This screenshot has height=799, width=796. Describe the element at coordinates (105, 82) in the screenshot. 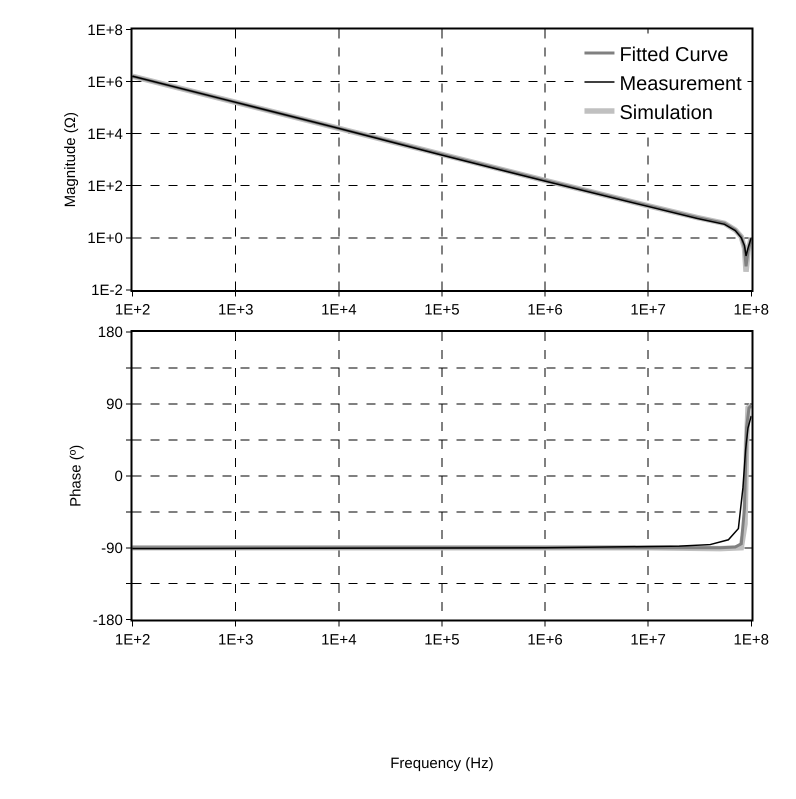

I see `y-tick-label: 1E+6` at that location.